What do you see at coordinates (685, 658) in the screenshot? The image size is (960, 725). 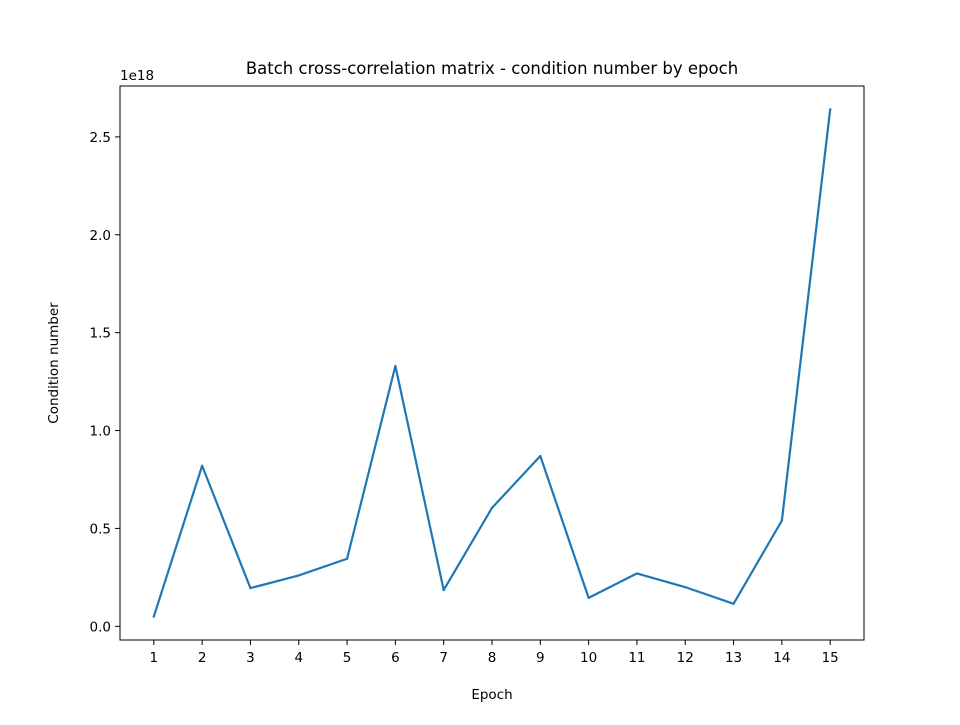 I see `x-tick-label: 12` at bounding box center [685, 658].